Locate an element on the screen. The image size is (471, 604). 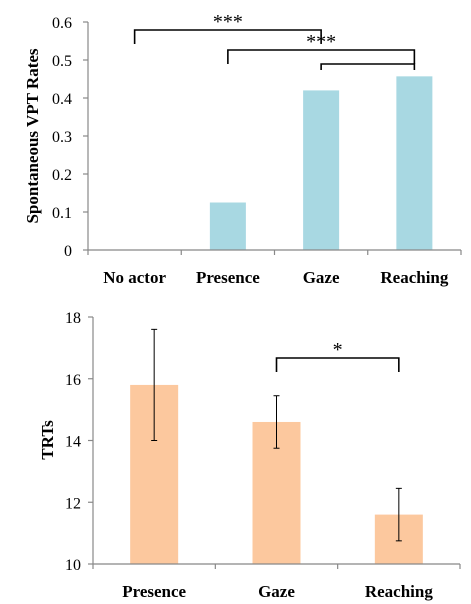
significance-marker: * is located at coordinates (338, 350).